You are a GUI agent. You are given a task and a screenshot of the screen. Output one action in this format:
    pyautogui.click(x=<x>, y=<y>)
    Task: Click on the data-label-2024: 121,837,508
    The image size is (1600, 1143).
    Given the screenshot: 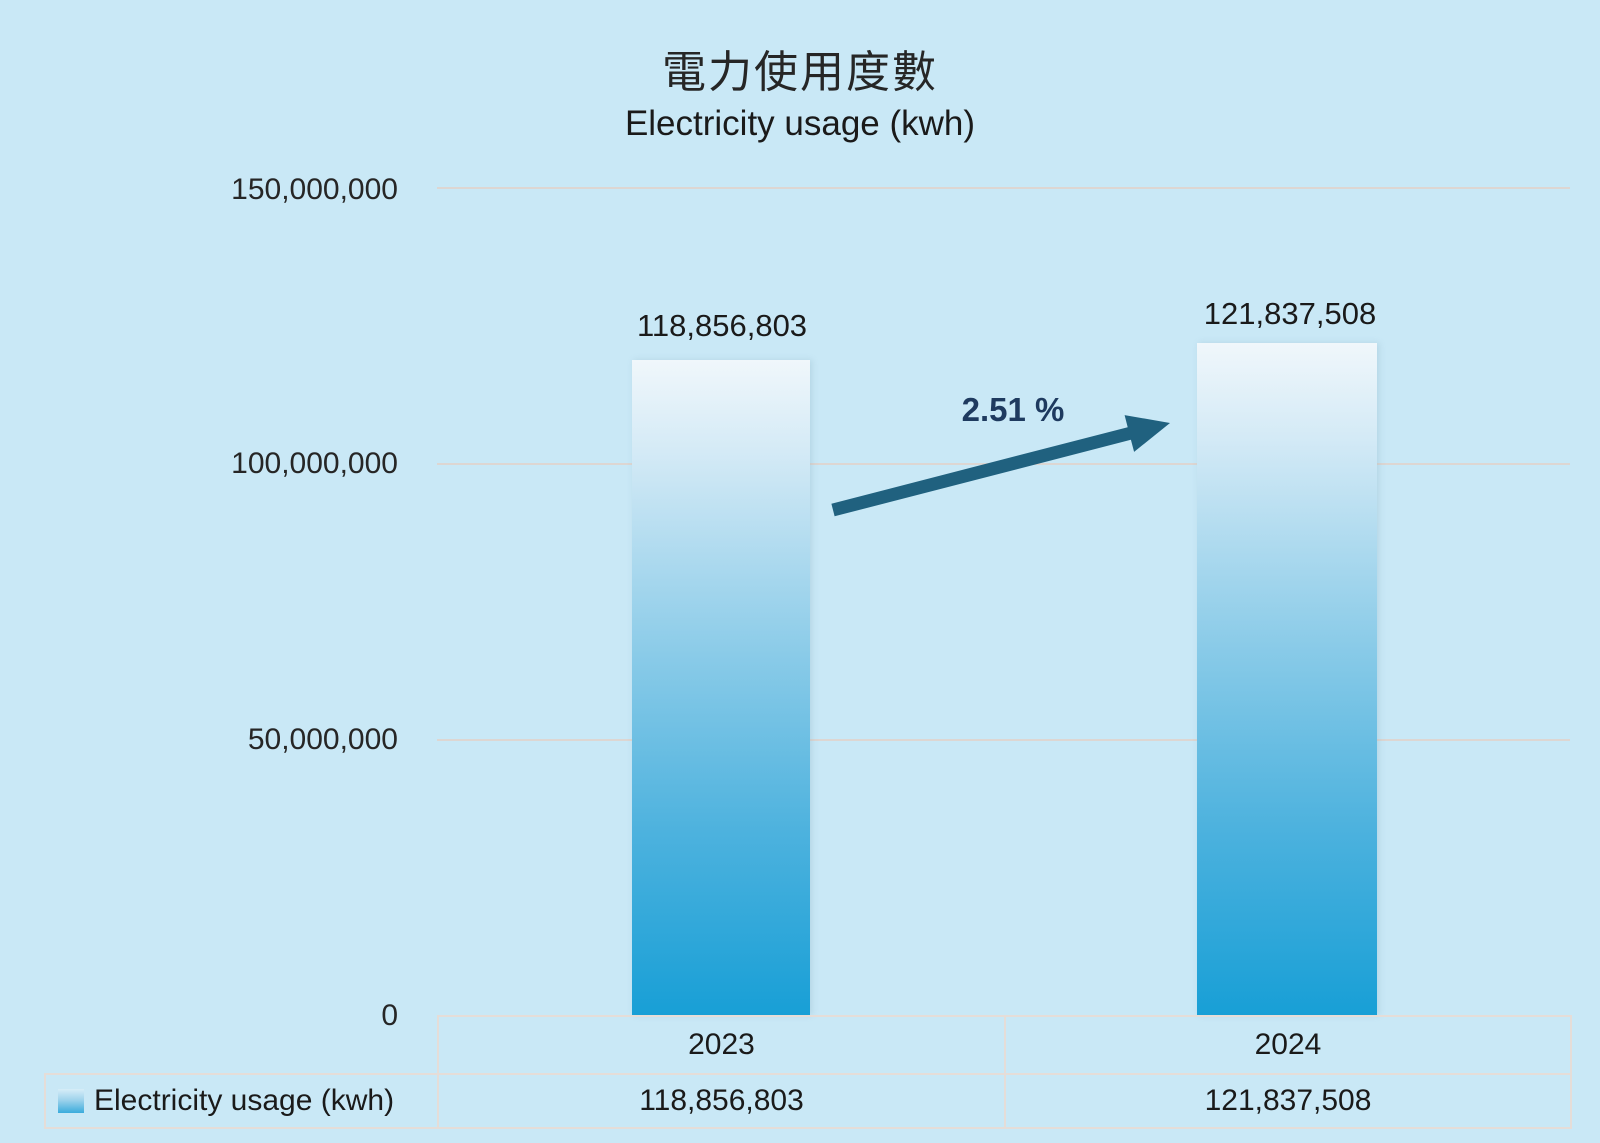 What is the action you would take?
    pyautogui.click(x=1290, y=313)
    